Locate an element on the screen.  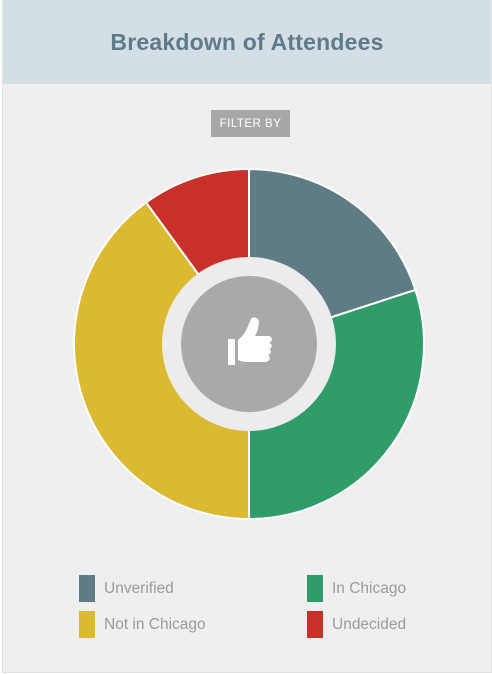
legend-label: Not in Chicago is located at coordinates (155, 624).